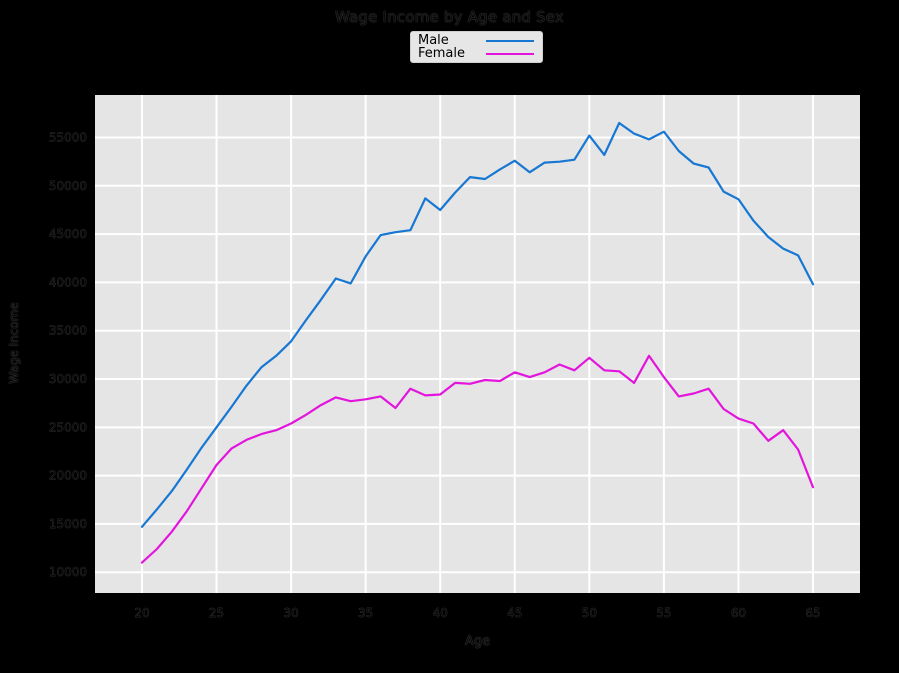 This screenshot has height=673, width=899. Describe the element at coordinates (589, 613) in the screenshot. I see `x-tick-label: 50` at that location.